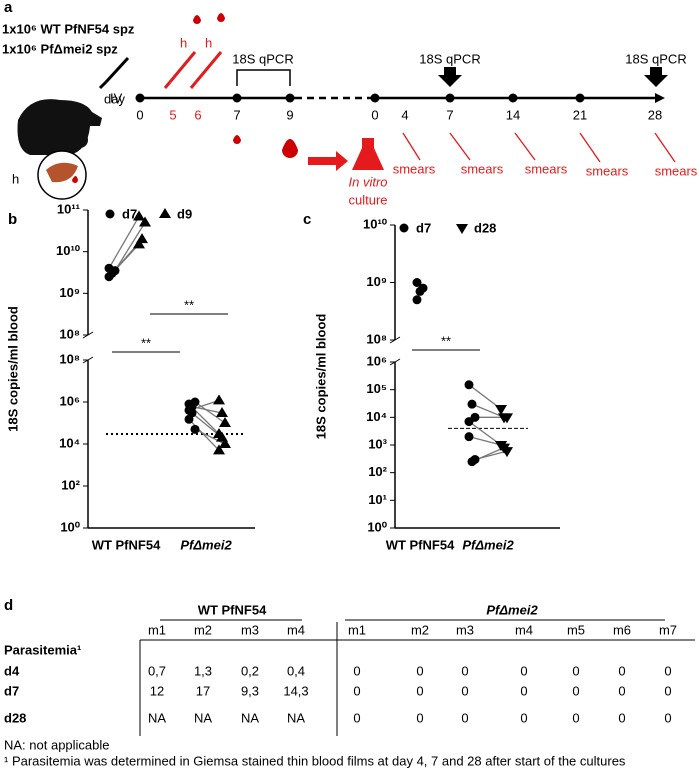 This screenshot has height=771, width=699. I want to click on section-label: Parasitemia¹, so click(42, 649).